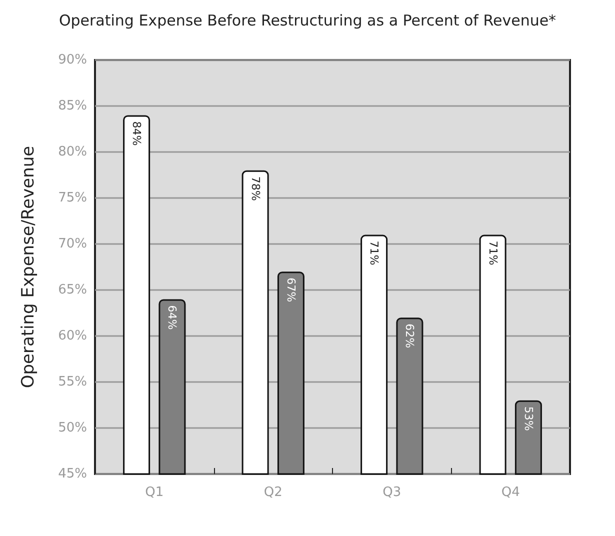  I want to click on data-label: 62%, so click(409, 336).